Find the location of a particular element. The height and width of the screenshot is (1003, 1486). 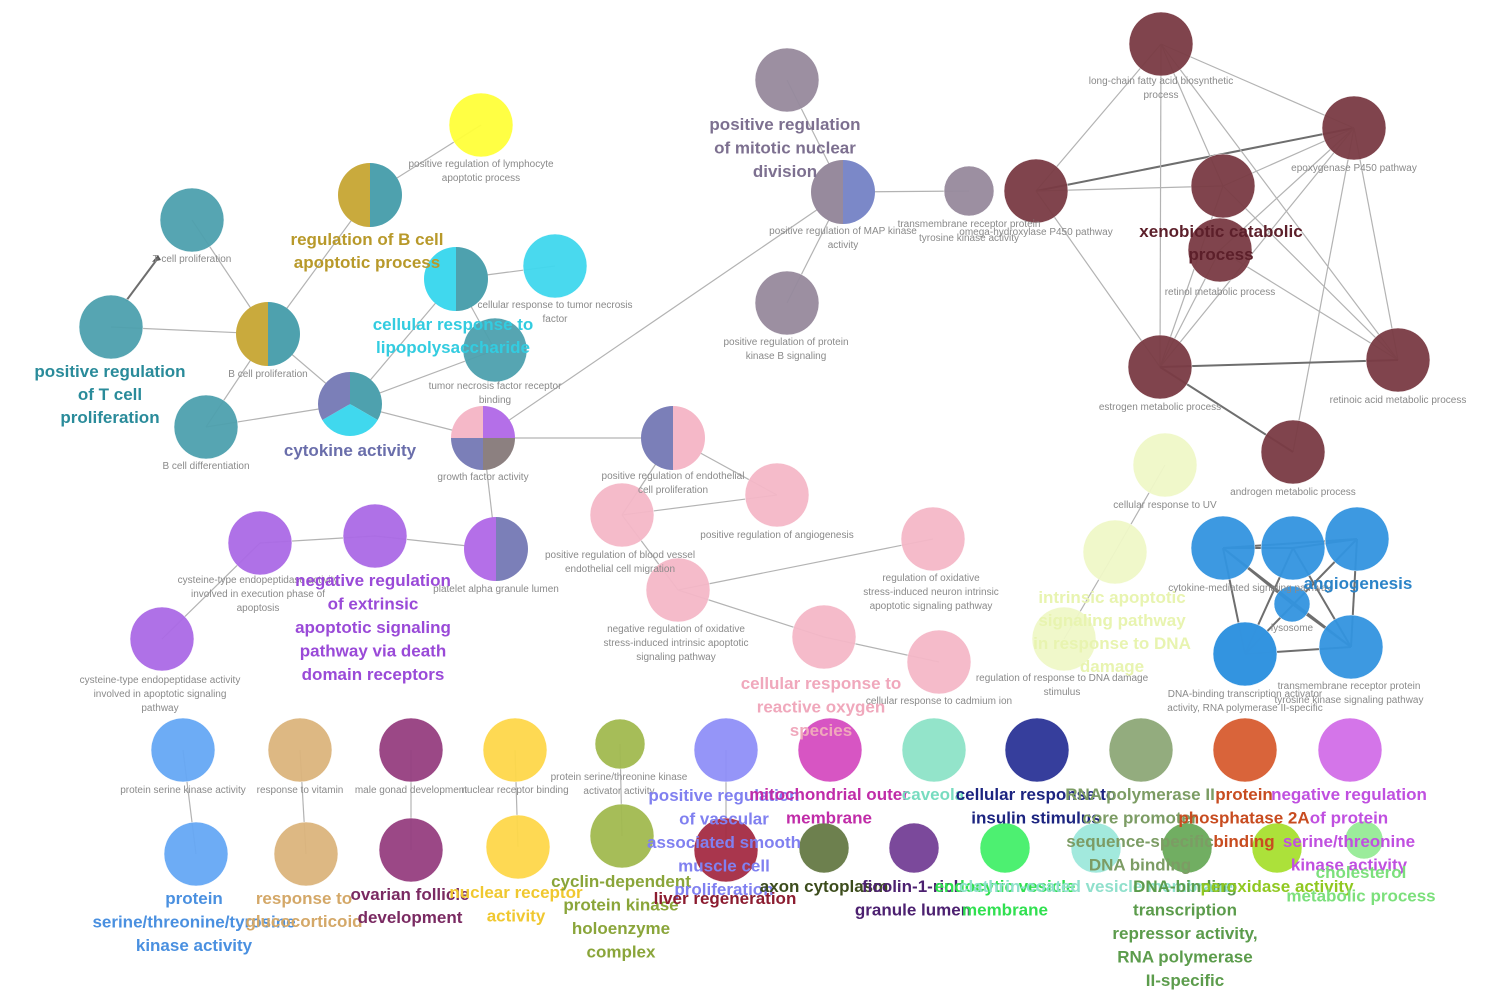

node-neg-reg-extrinsic is located at coordinates (375, 536).